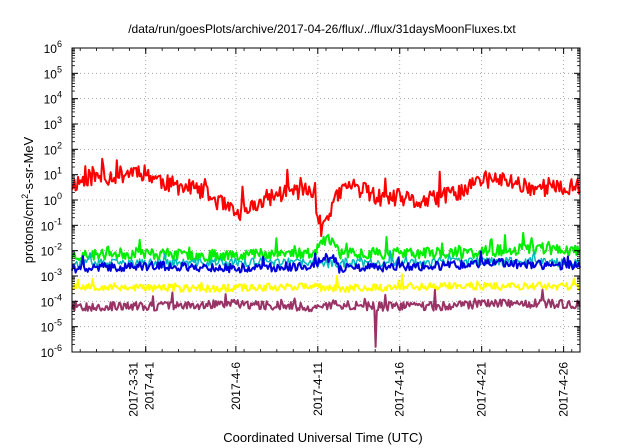  Describe the element at coordinates (322, 437) in the screenshot. I see `x-axis-title: Coordinated Universal Time (UTC)` at that location.